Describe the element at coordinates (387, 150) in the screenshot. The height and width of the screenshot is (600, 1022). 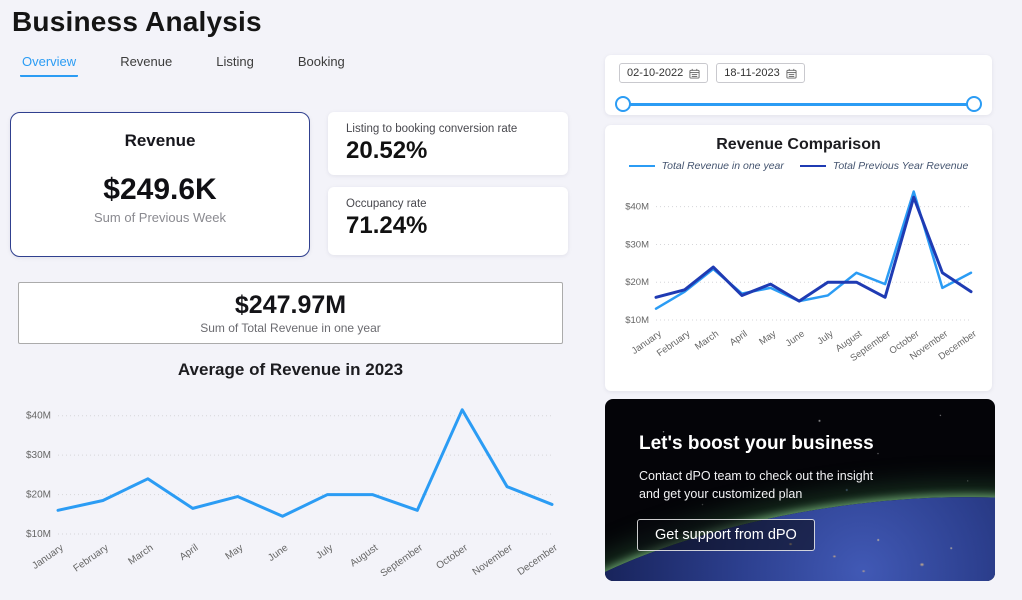
I see `conversion-rate-value: 20.52%` at that location.